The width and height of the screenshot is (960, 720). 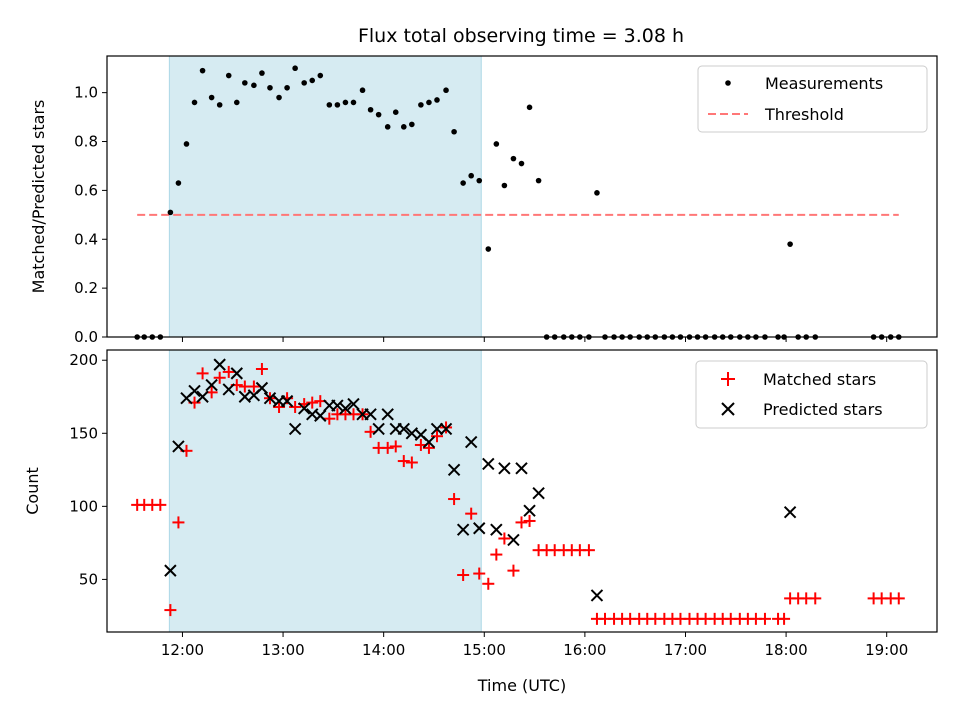 What do you see at coordinates (819, 379) in the screenshot?
I see `legend-matched-label: Matched stars` at bounding box center [819, 379].